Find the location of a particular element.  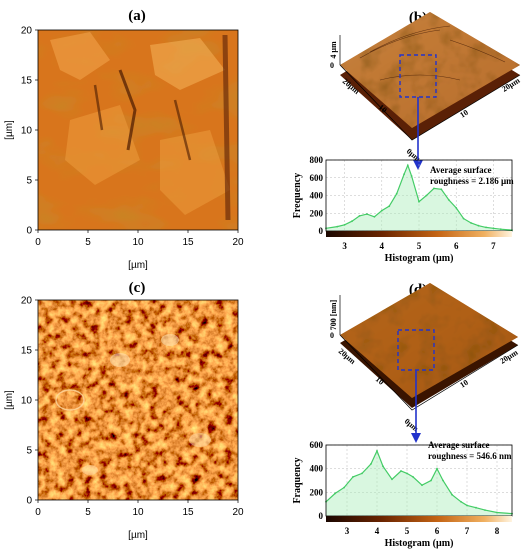

surface-3d-b is located at coordinates (430, 76).